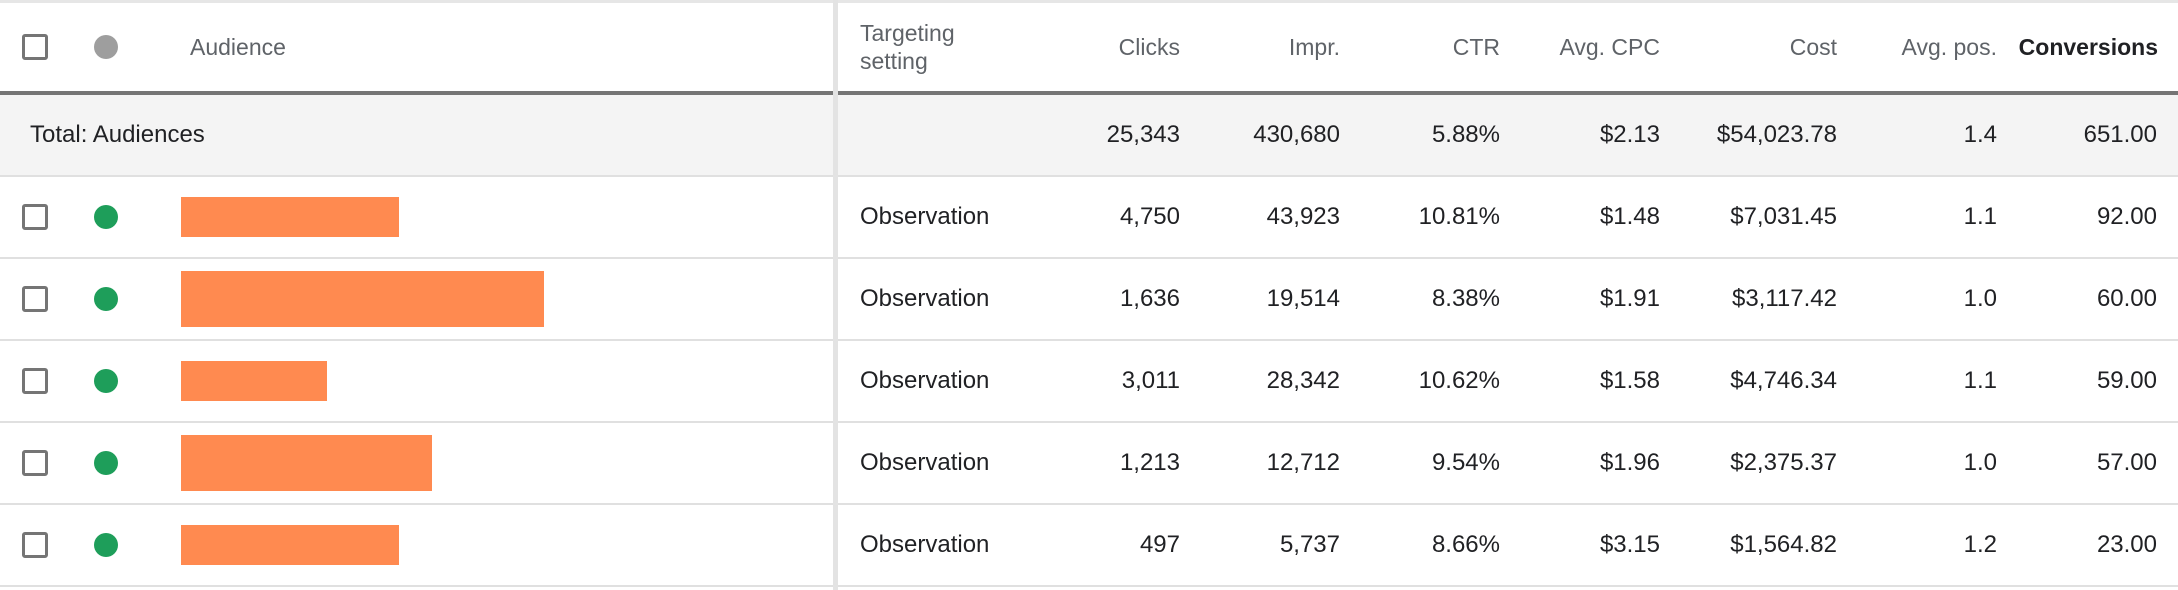  Describe the element at coordinates (1149, 216) in the screenshot. I see `row-clicks: 4,750` at that location.